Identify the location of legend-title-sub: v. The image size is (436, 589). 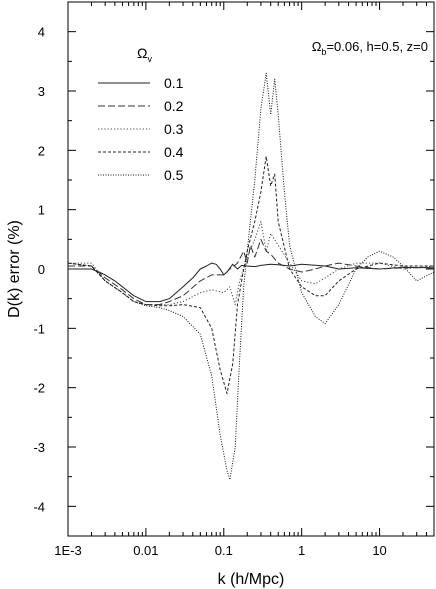
(149, 59).